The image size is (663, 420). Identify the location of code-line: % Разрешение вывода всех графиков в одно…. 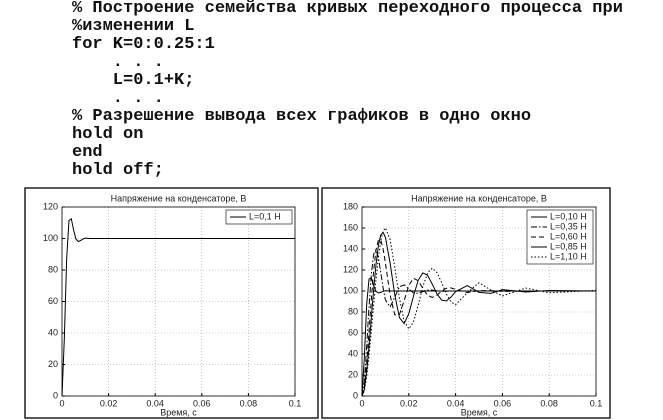
(302, 116).